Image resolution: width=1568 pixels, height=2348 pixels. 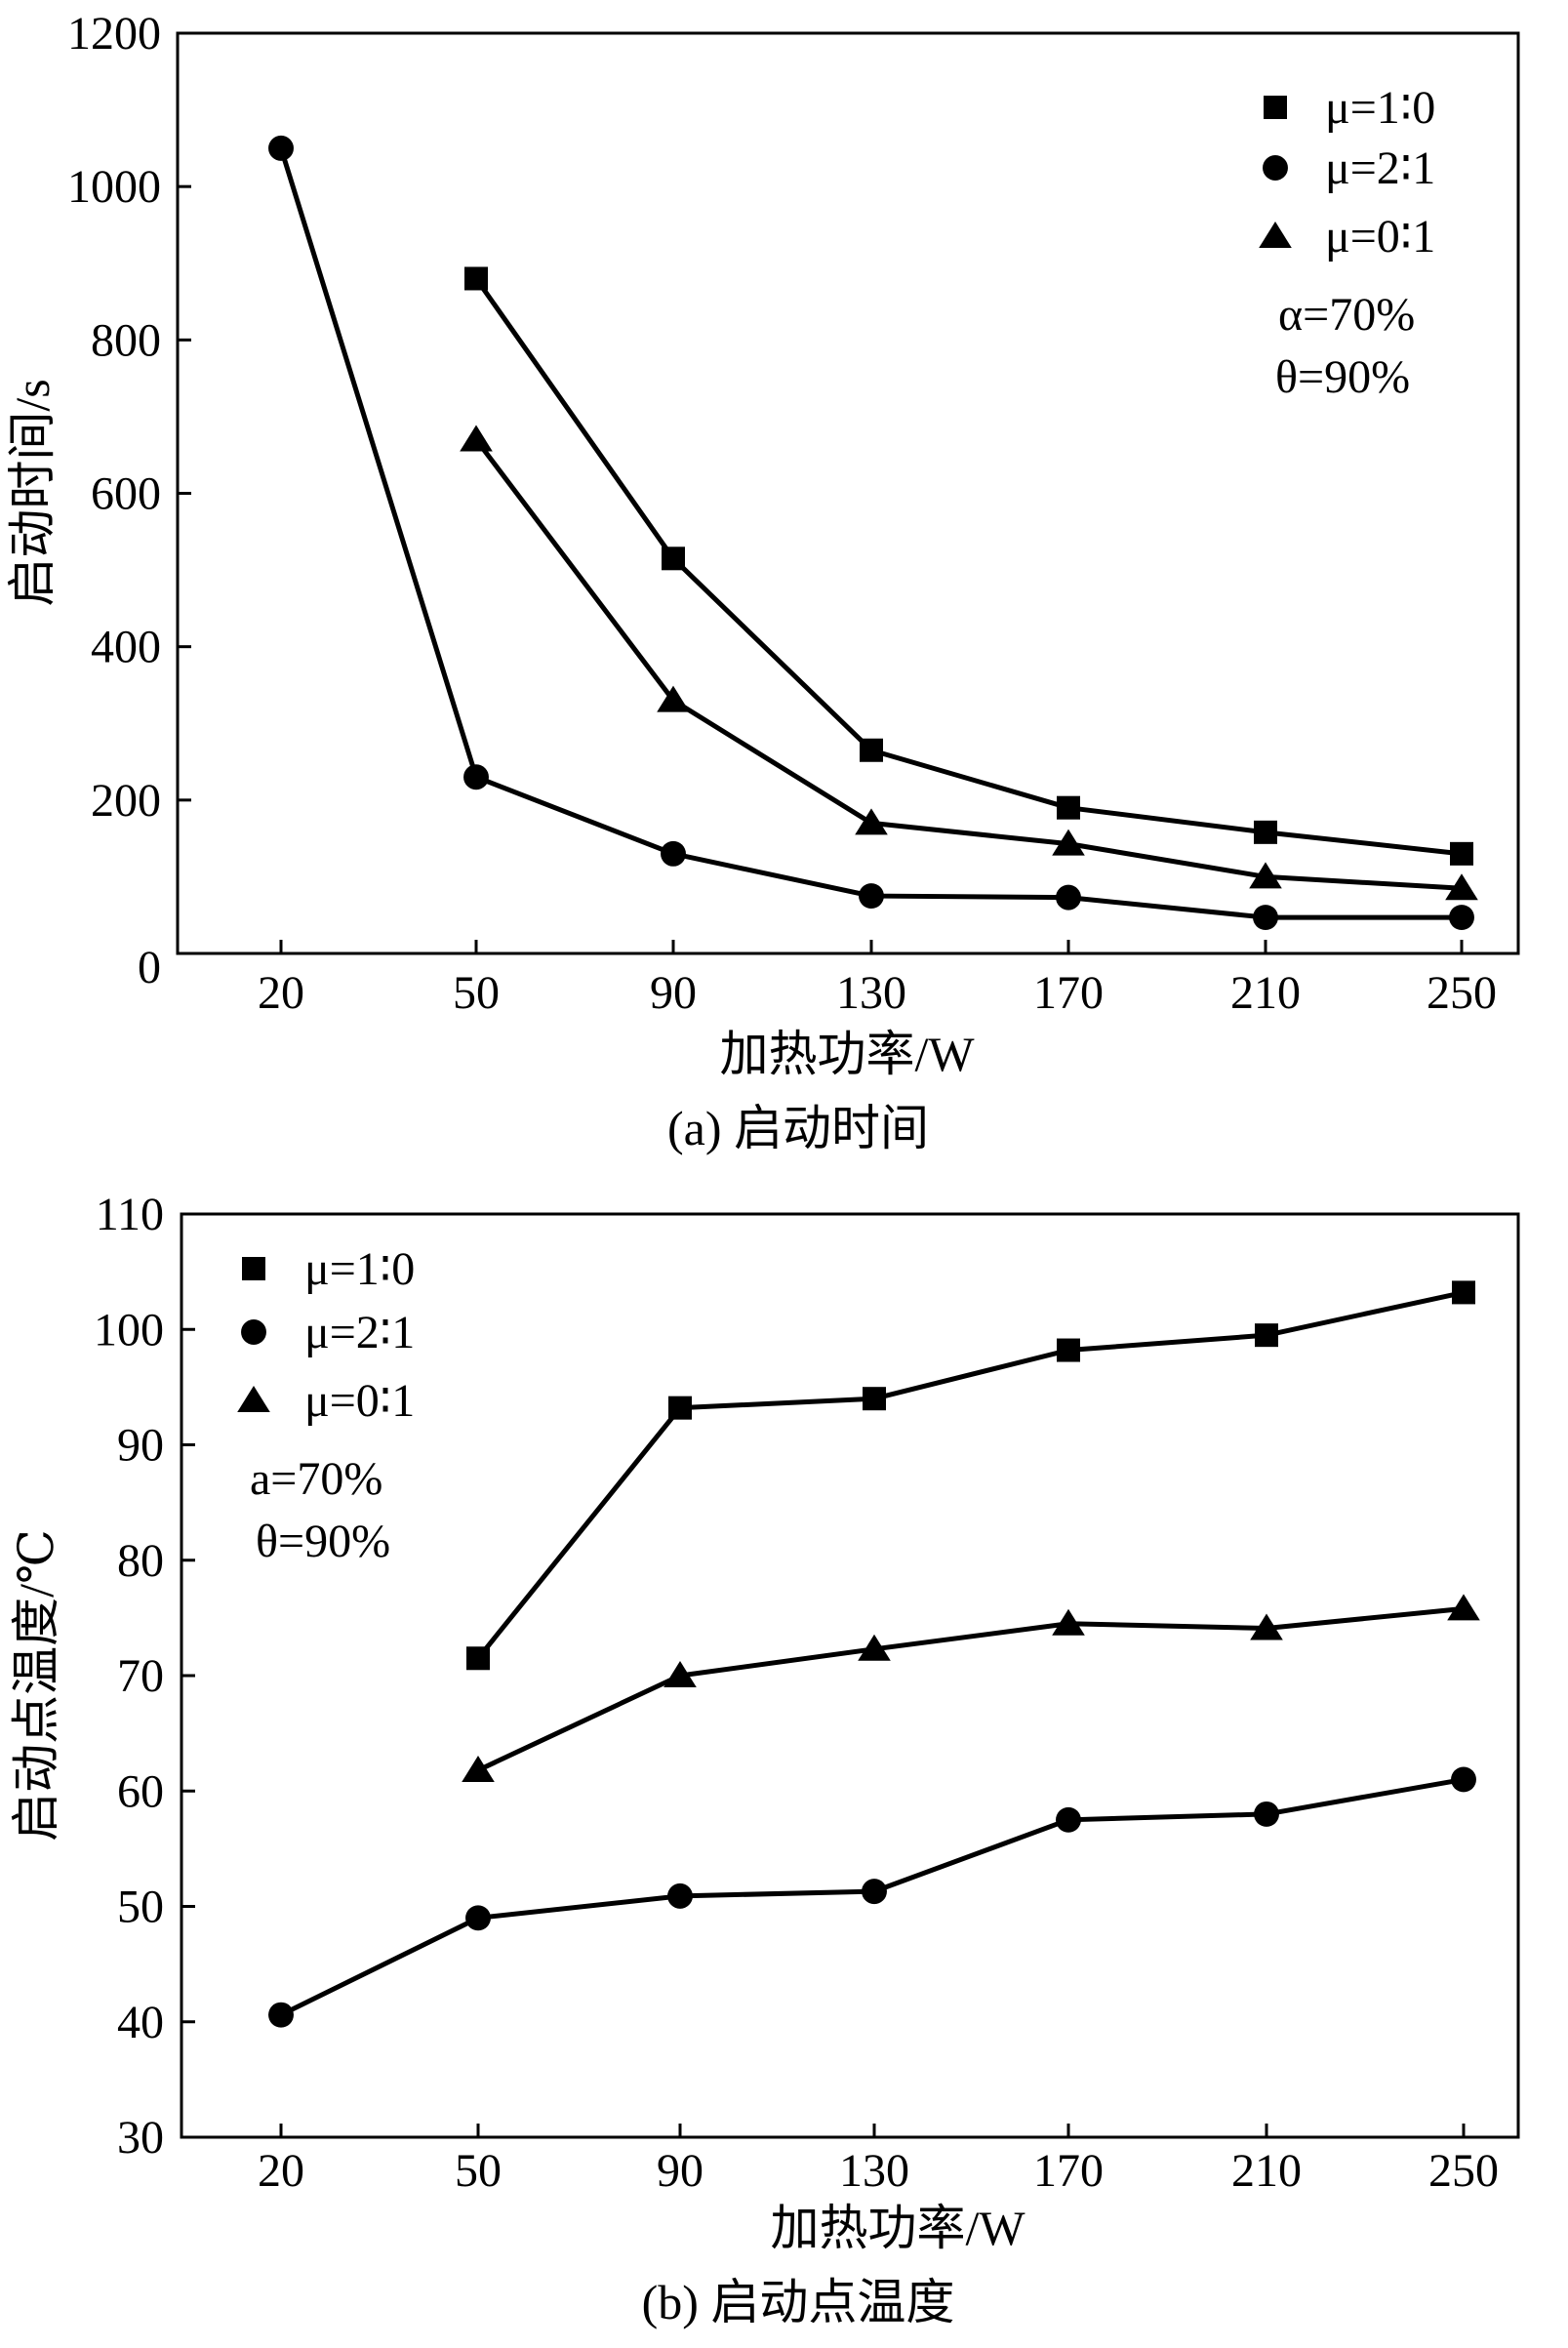 I want to click on y-tick-label: 80, so click(x=140, y=1561).